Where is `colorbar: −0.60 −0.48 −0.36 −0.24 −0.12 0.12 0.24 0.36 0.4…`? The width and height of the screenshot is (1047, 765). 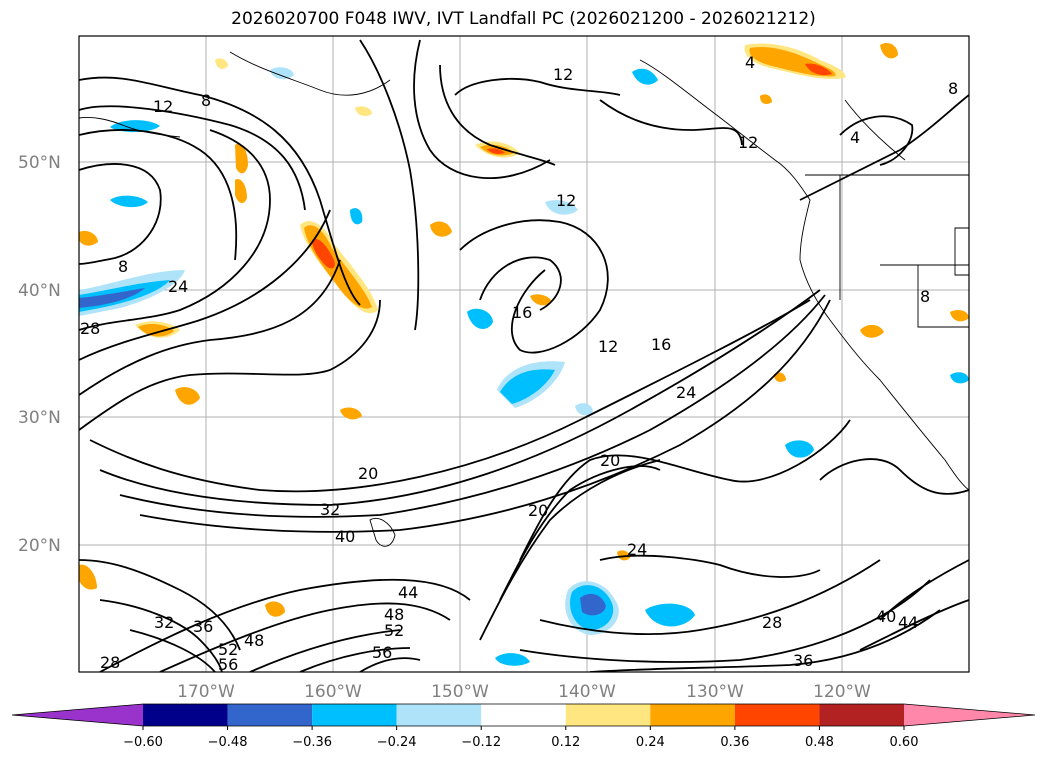 colorbar: −0.60 −0.48 −0.36 −0.24 −0.12 0.12 0.24 0.36 0.4… is located at coordinates (523, 726).